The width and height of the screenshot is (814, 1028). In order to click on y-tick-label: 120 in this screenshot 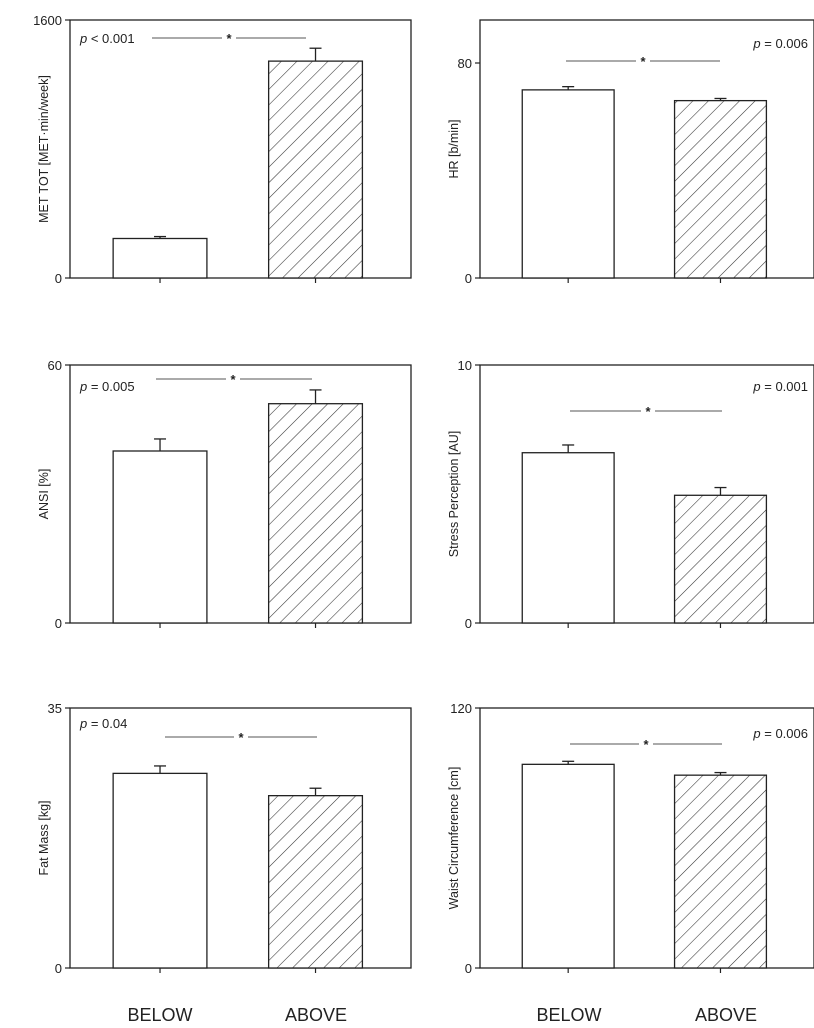, I will do `click(461, 708)`.